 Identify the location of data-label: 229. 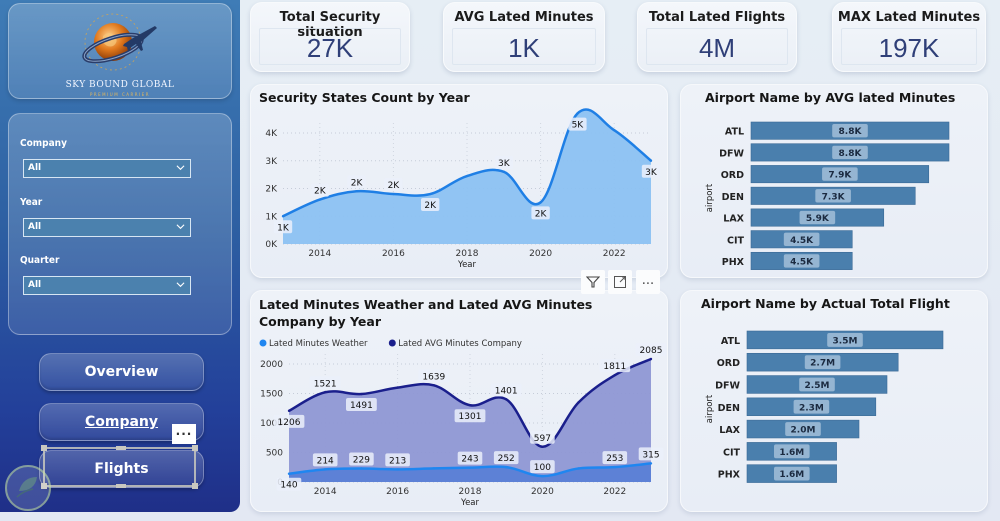
(361, 460).